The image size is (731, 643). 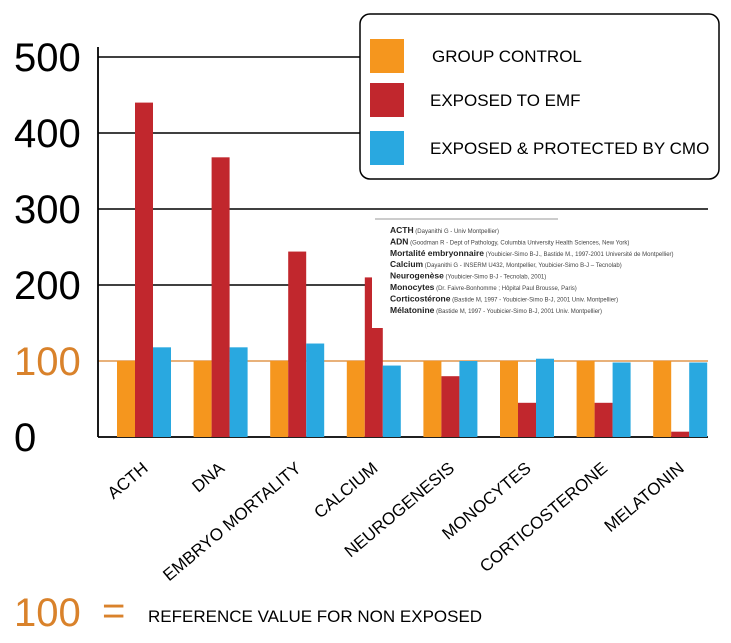 I want to click on sources-background, so click(x=548, y=273).